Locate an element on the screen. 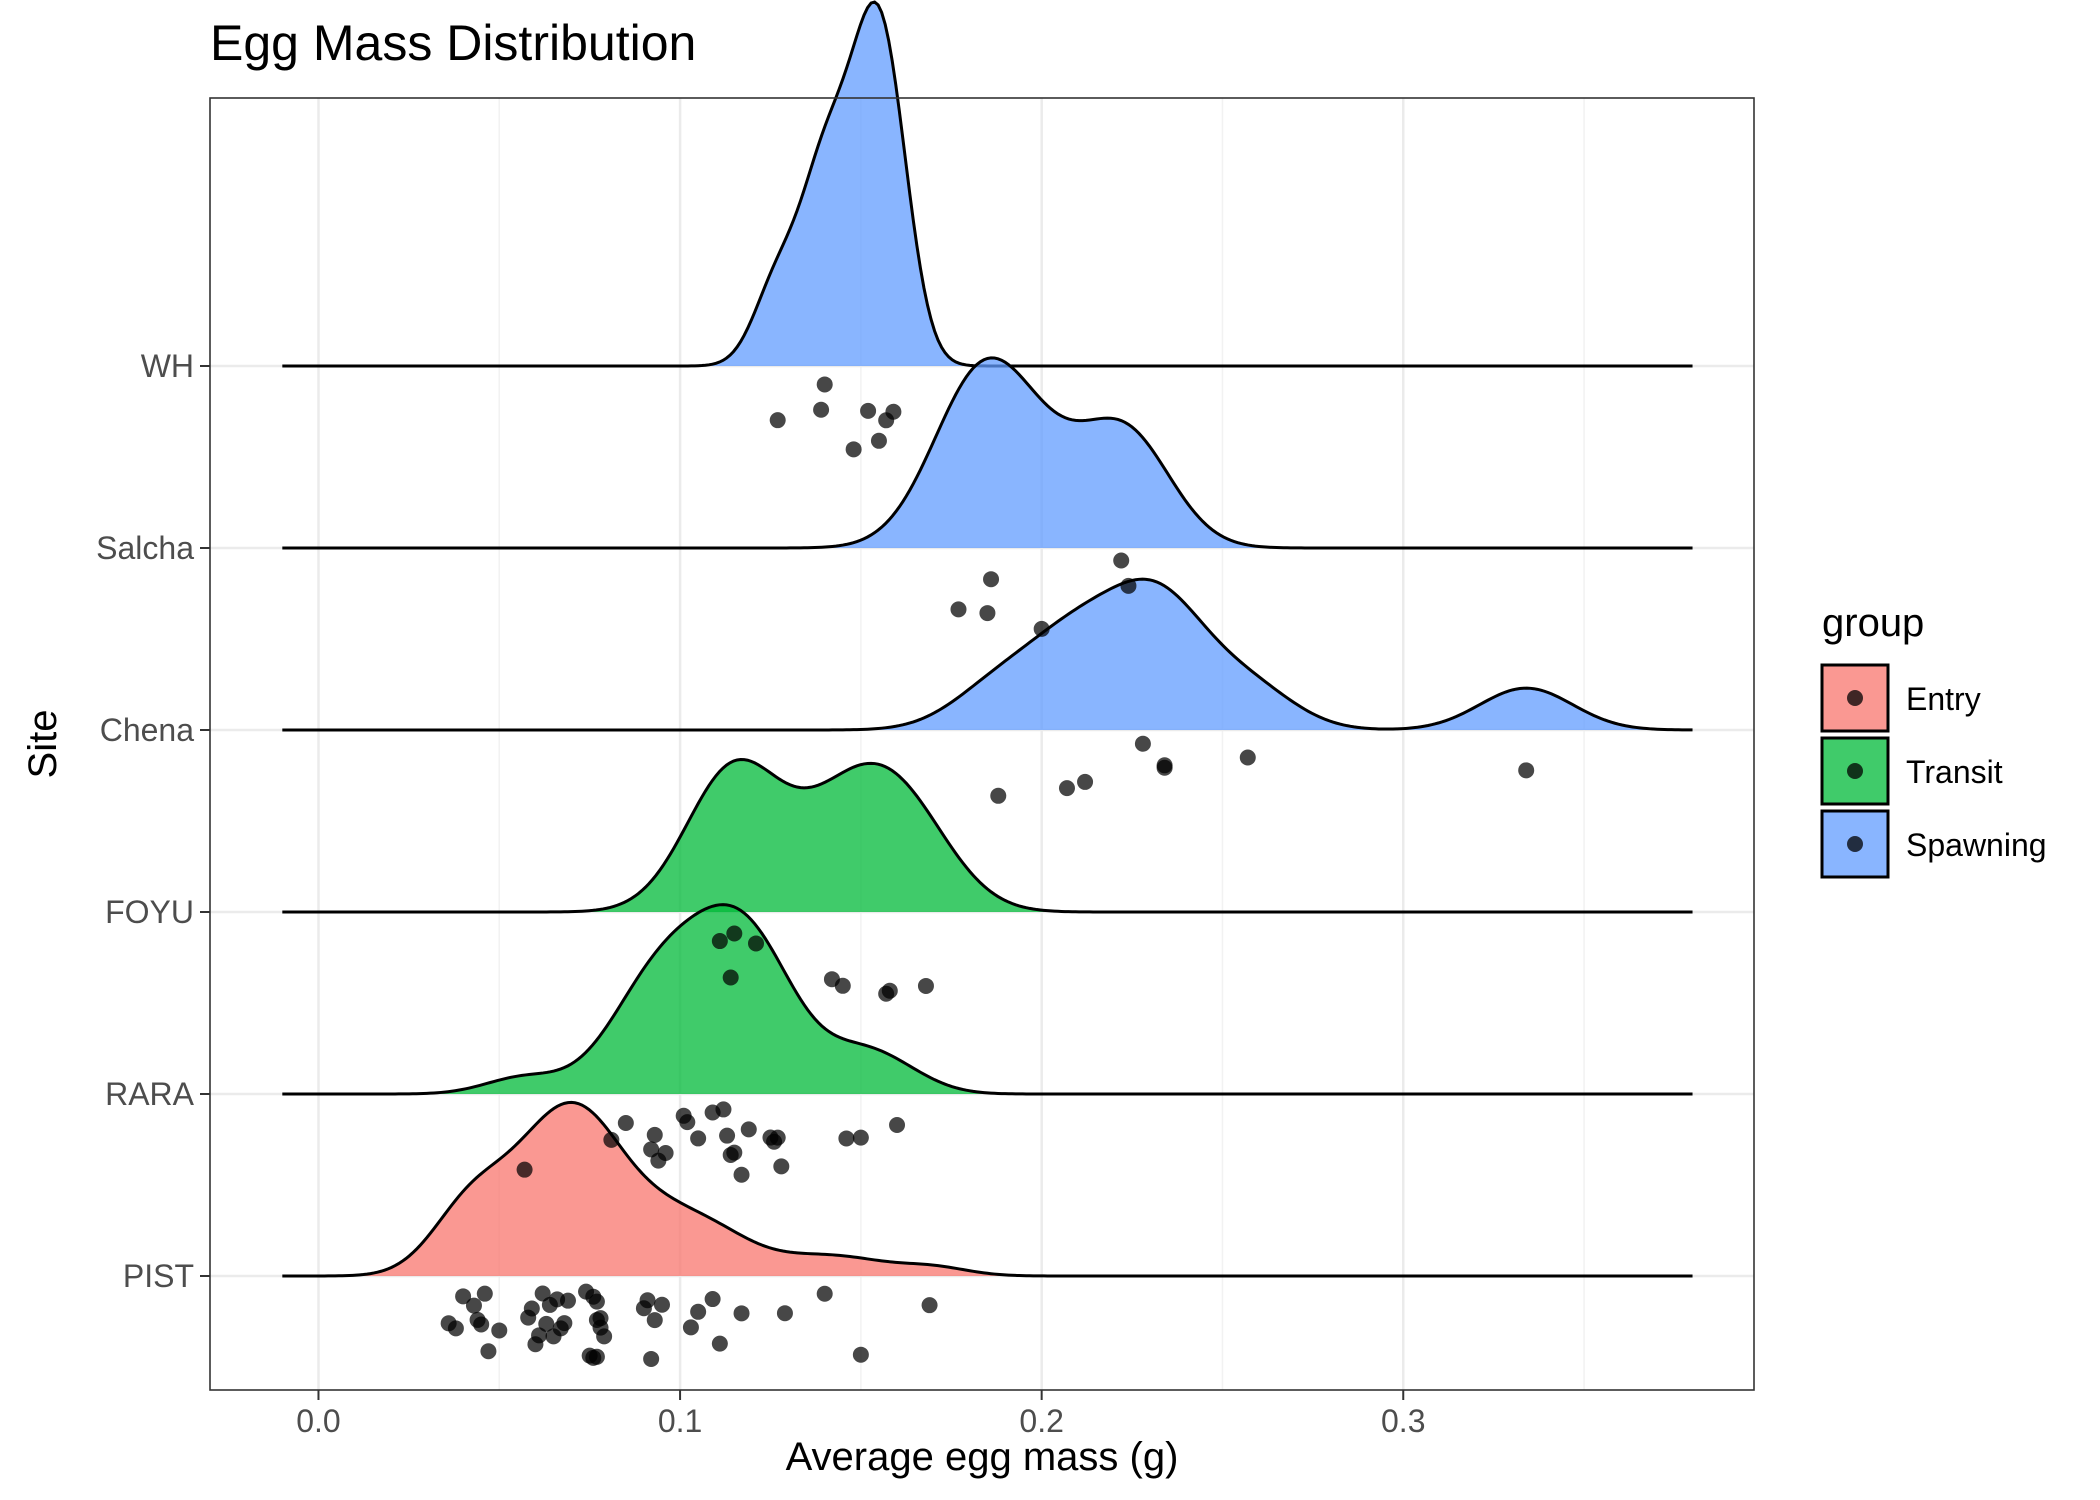  y-tick-label: RARA is located at coordinates (150, 1094).